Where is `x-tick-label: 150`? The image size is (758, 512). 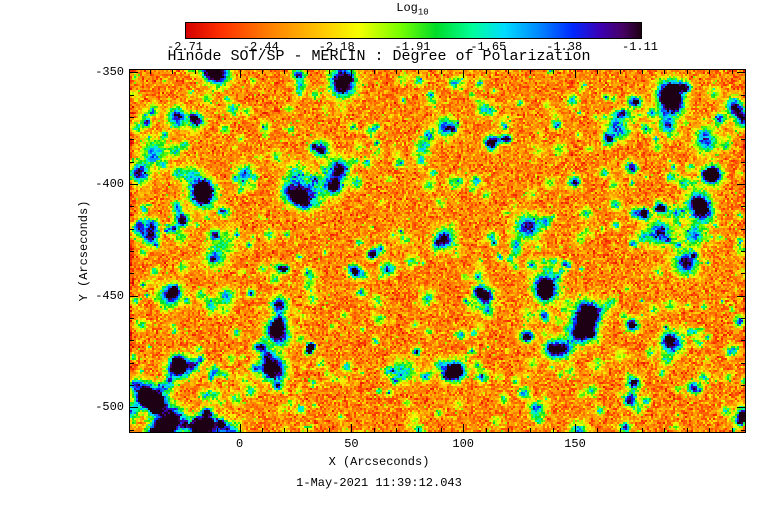
x-tick-label: 150 is located at coordinates (575, 444).